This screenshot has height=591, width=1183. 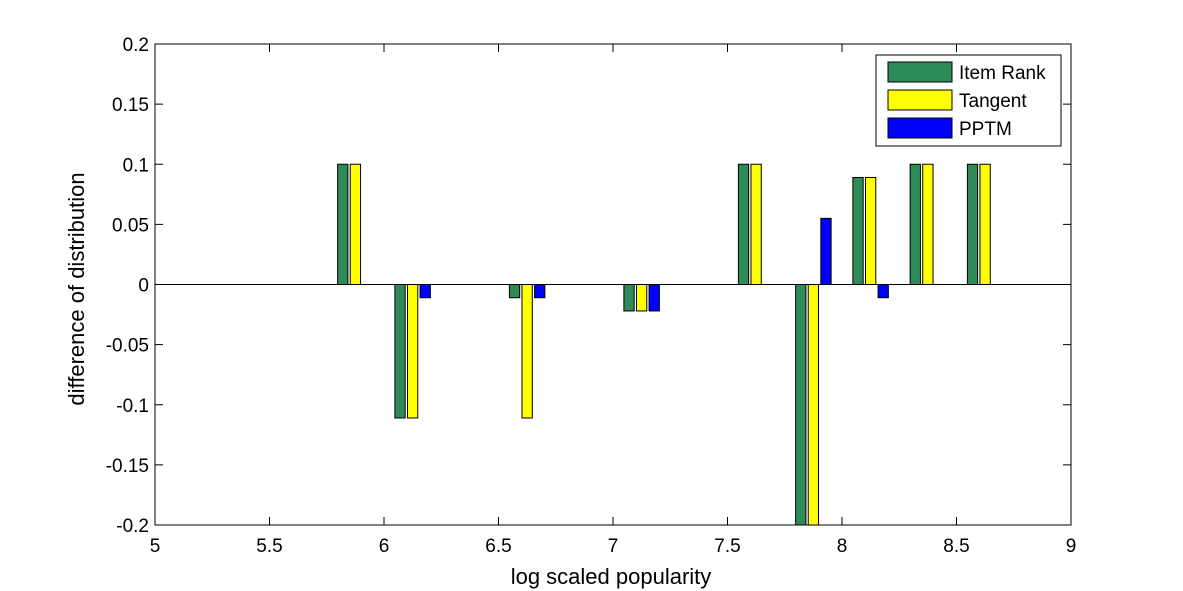 What do you see at coordinates (920, 72) in the screenshot?
I see `legend-swatch-item-rank` at bounding box center [920, 72].